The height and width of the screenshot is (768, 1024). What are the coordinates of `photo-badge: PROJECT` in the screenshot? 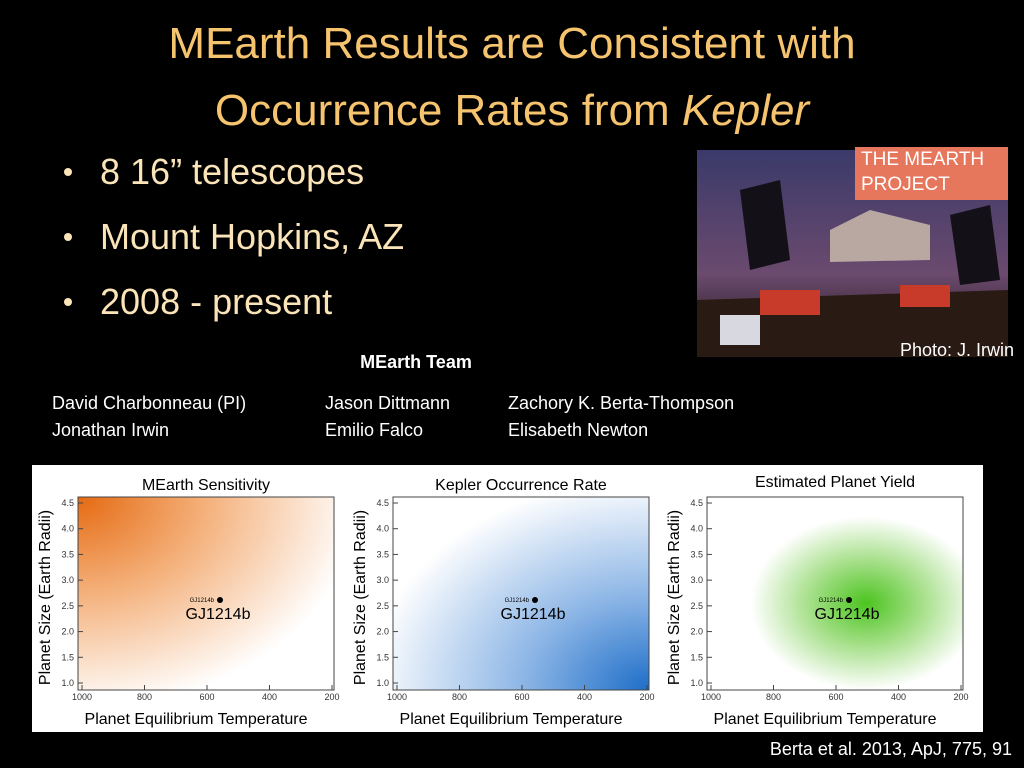 It's located at (905, 184).